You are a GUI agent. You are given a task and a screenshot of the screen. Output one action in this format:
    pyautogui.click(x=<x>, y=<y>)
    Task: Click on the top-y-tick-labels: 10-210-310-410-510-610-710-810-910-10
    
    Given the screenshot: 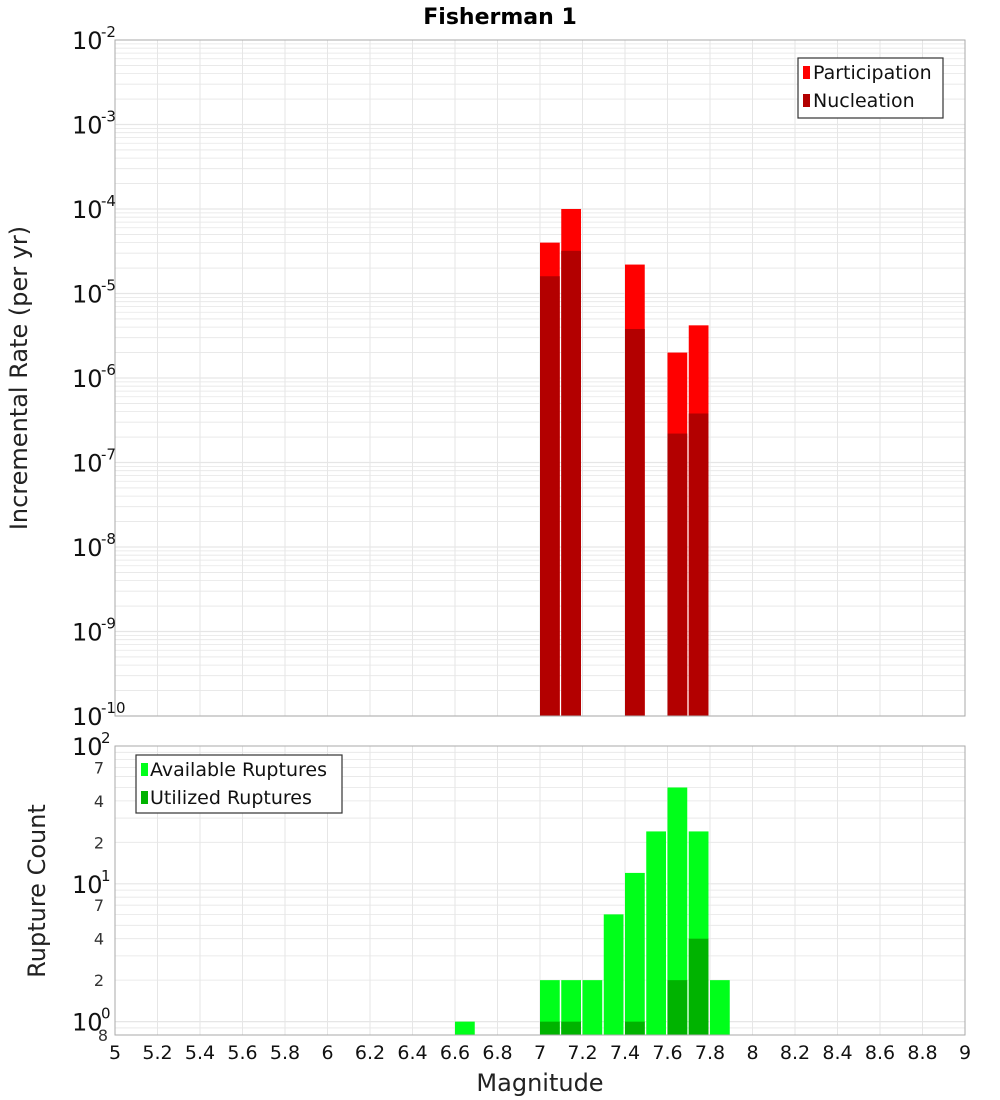 What is the action you would take?
    pyautogui.click(x=99, y=377)
    